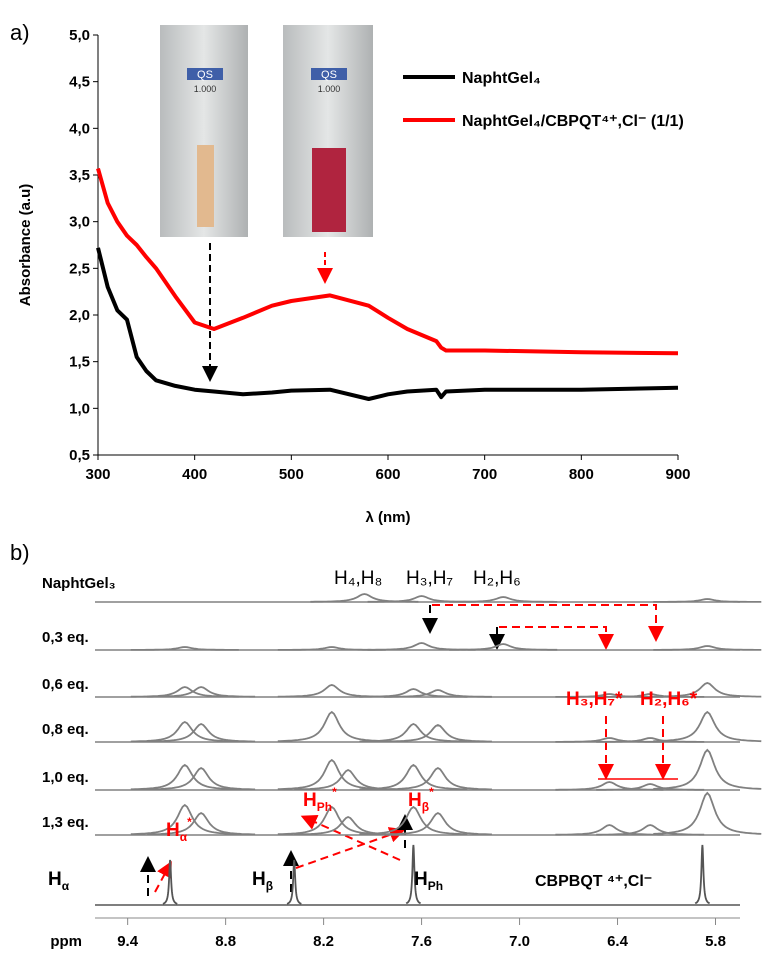 This screenshot has width=772, height=961. I want to click on x-tick-label: 7.0, so click(519, 941).